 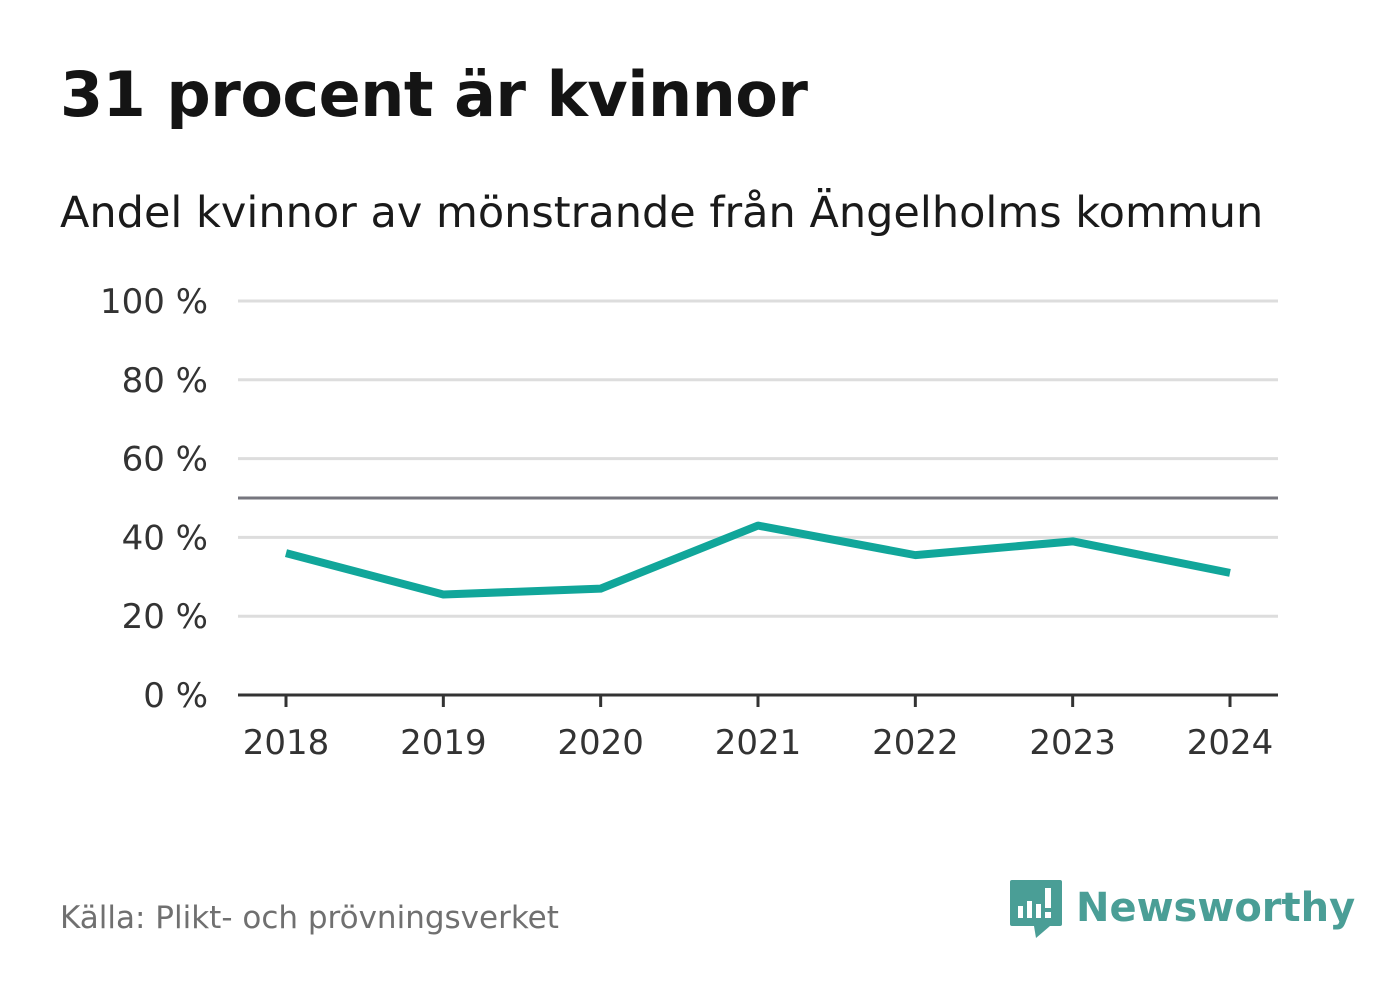 What do you see at coordinates (1036, 909) in the screenshot?
I see `bar-chart-speech-bubble-icon` at bounding box center [1036, 909].